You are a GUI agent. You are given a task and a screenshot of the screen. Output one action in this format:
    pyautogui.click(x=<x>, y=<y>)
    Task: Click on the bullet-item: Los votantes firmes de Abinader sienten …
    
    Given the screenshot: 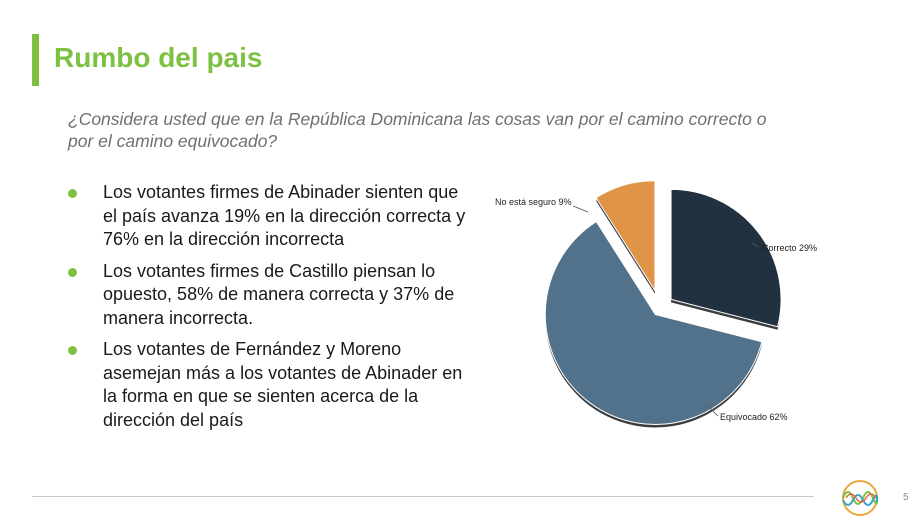 What is the action you would take?
    pyautogui.click(x=271, y=216)
    